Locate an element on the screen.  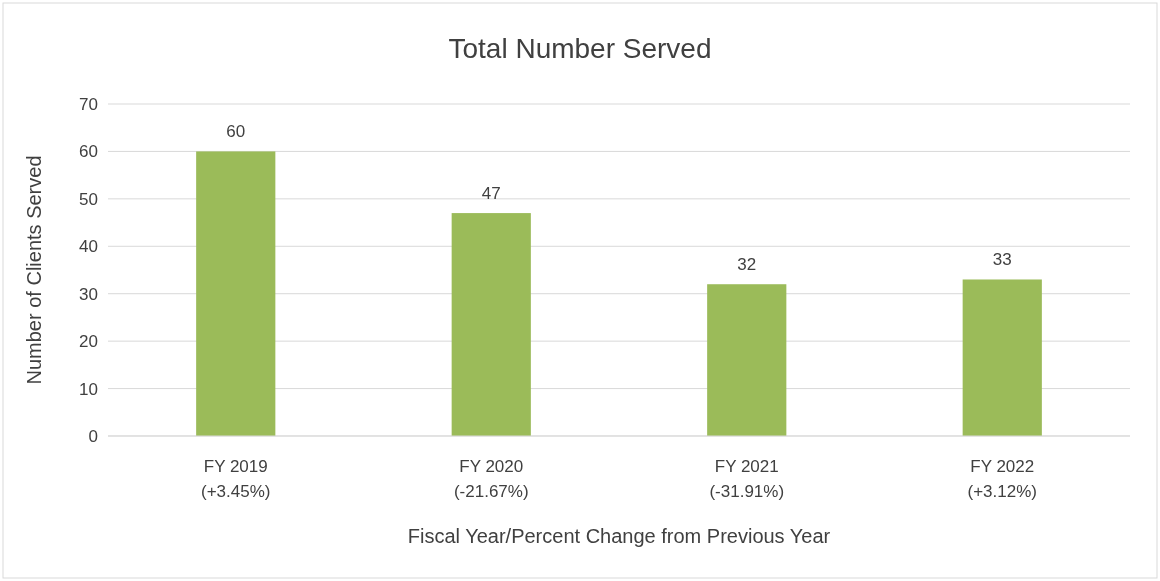
y-tick-label: 60 is located at coordinates (88, 152).